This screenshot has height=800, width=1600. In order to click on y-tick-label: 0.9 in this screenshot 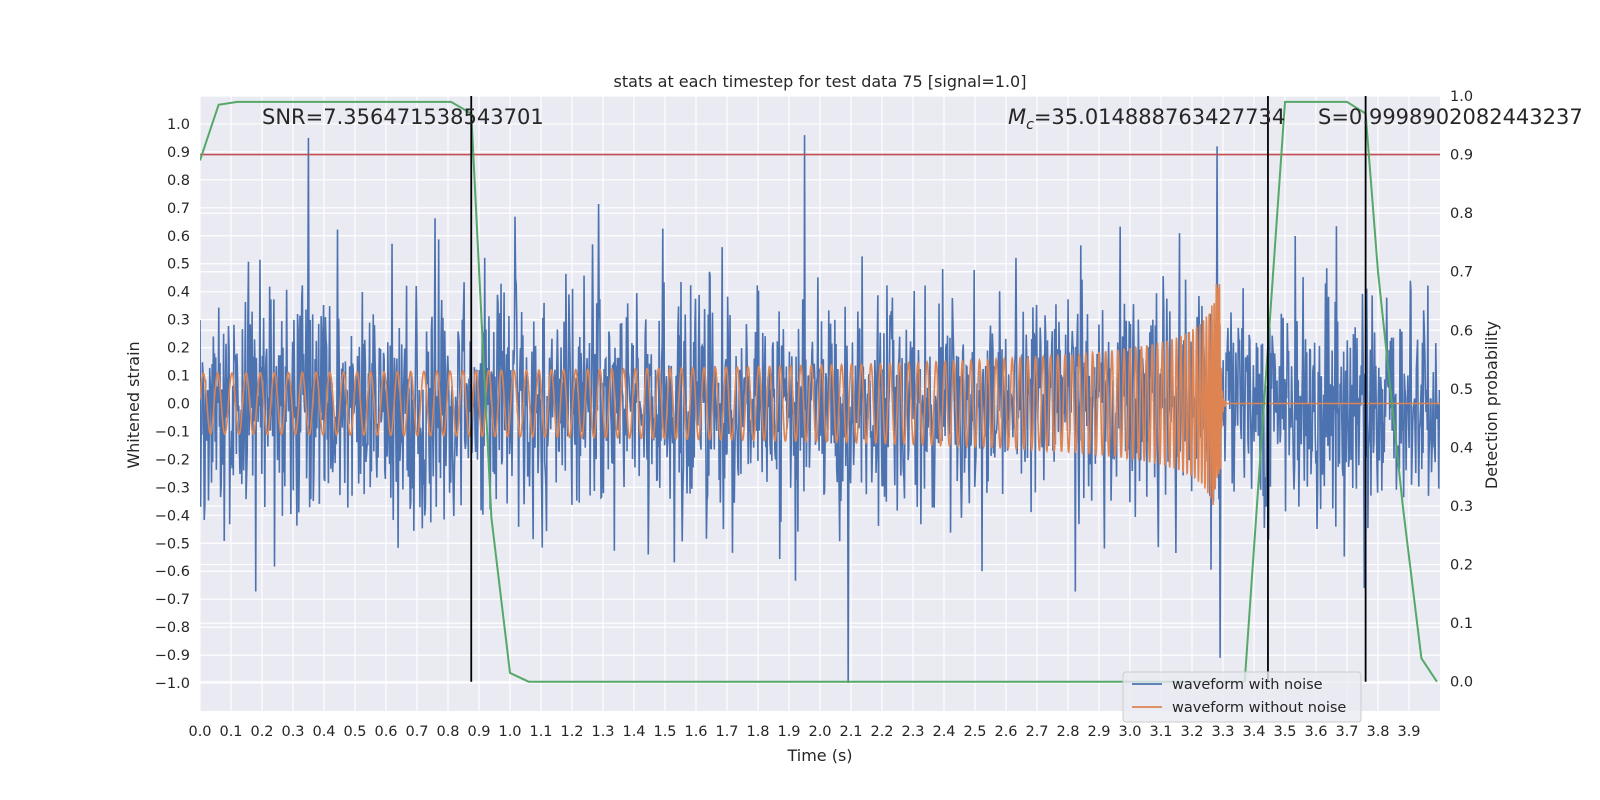, I will do `click(178, 153)`.